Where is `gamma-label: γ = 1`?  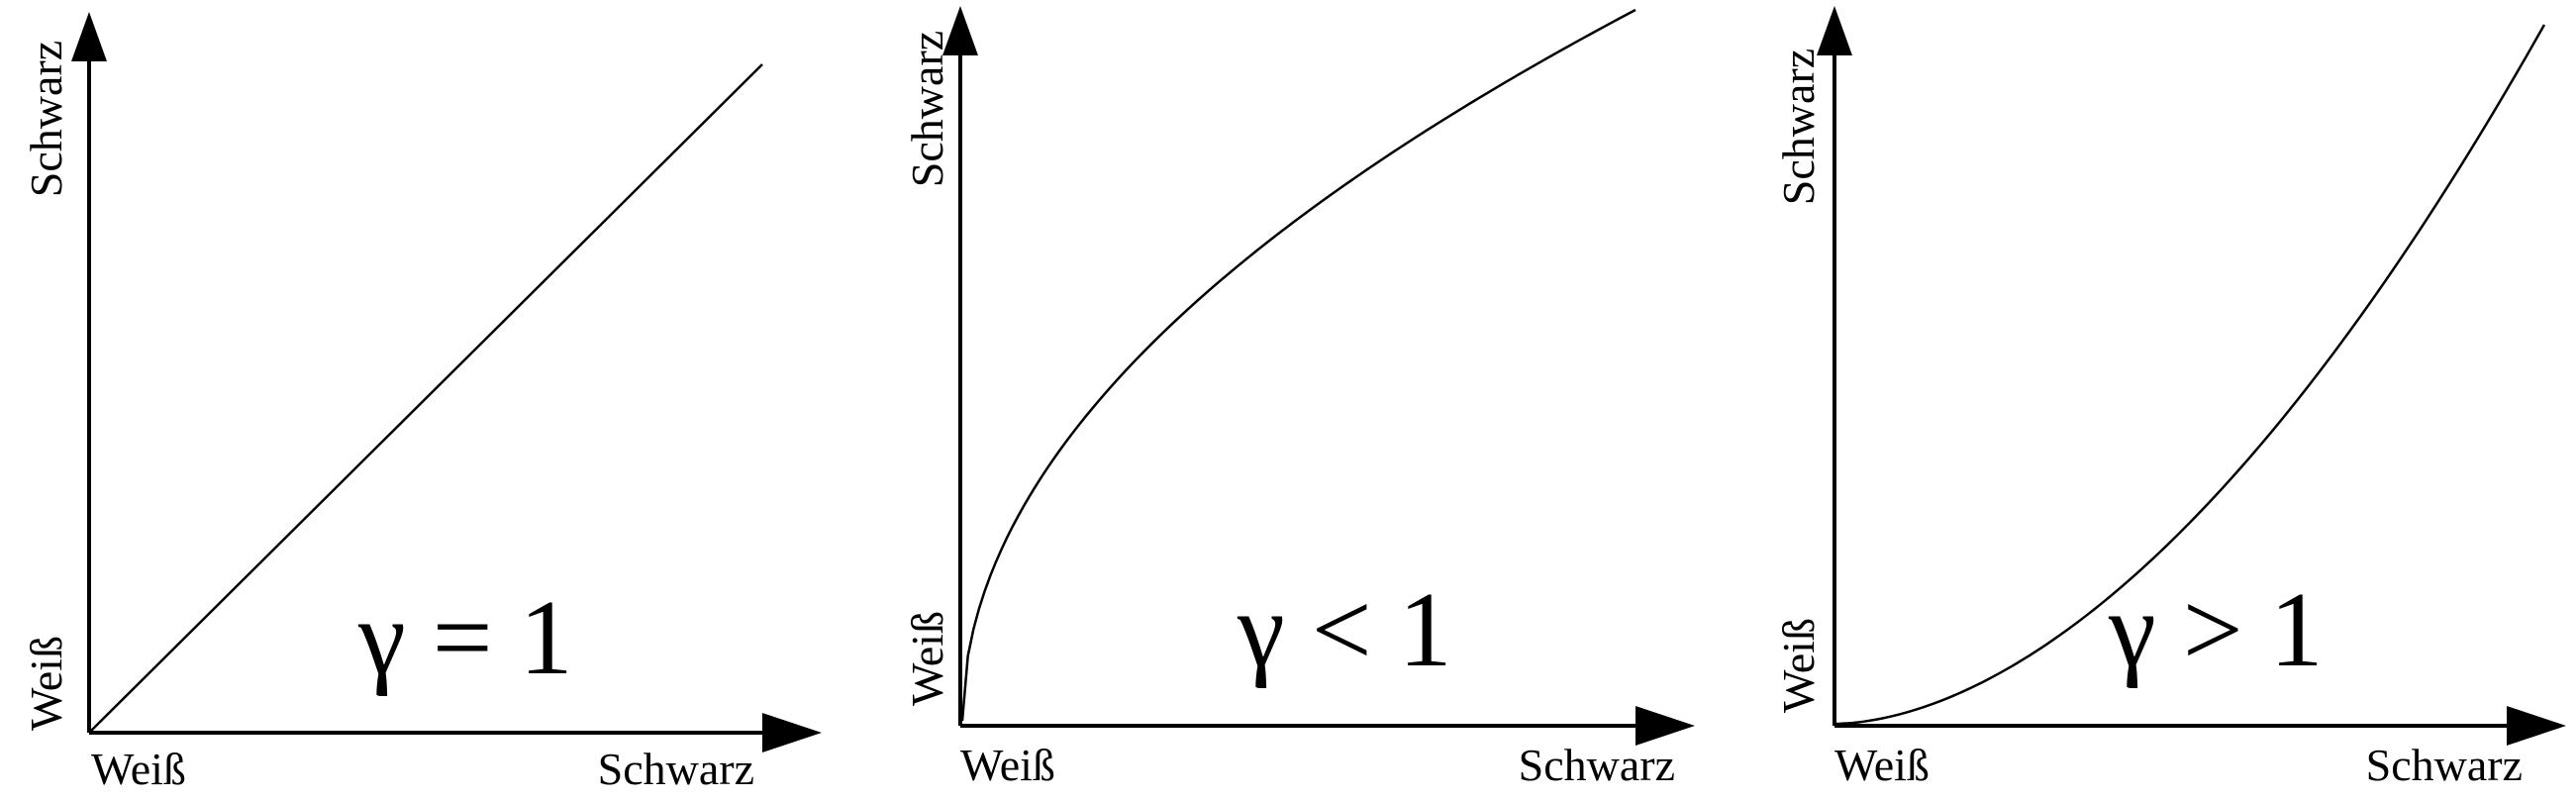 gamma-label: γ = 1 is located at coordinates (465, 638).